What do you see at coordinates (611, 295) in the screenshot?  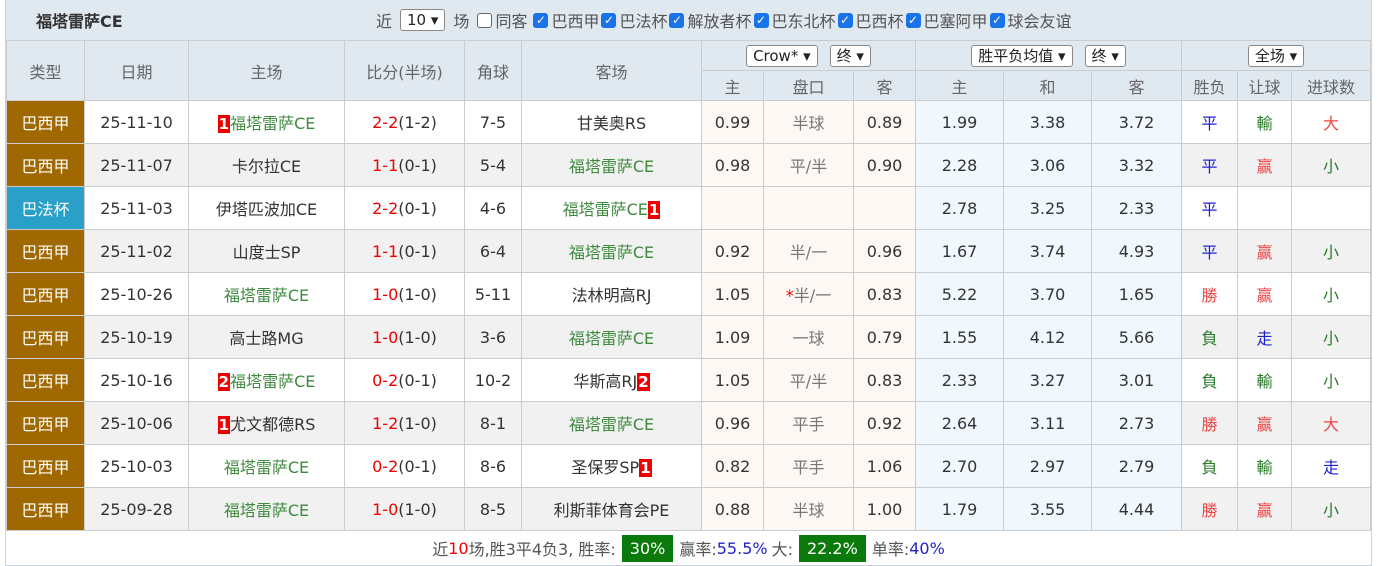 I see `team-name: 法林明高RJ` at bounding box center [611, 295].